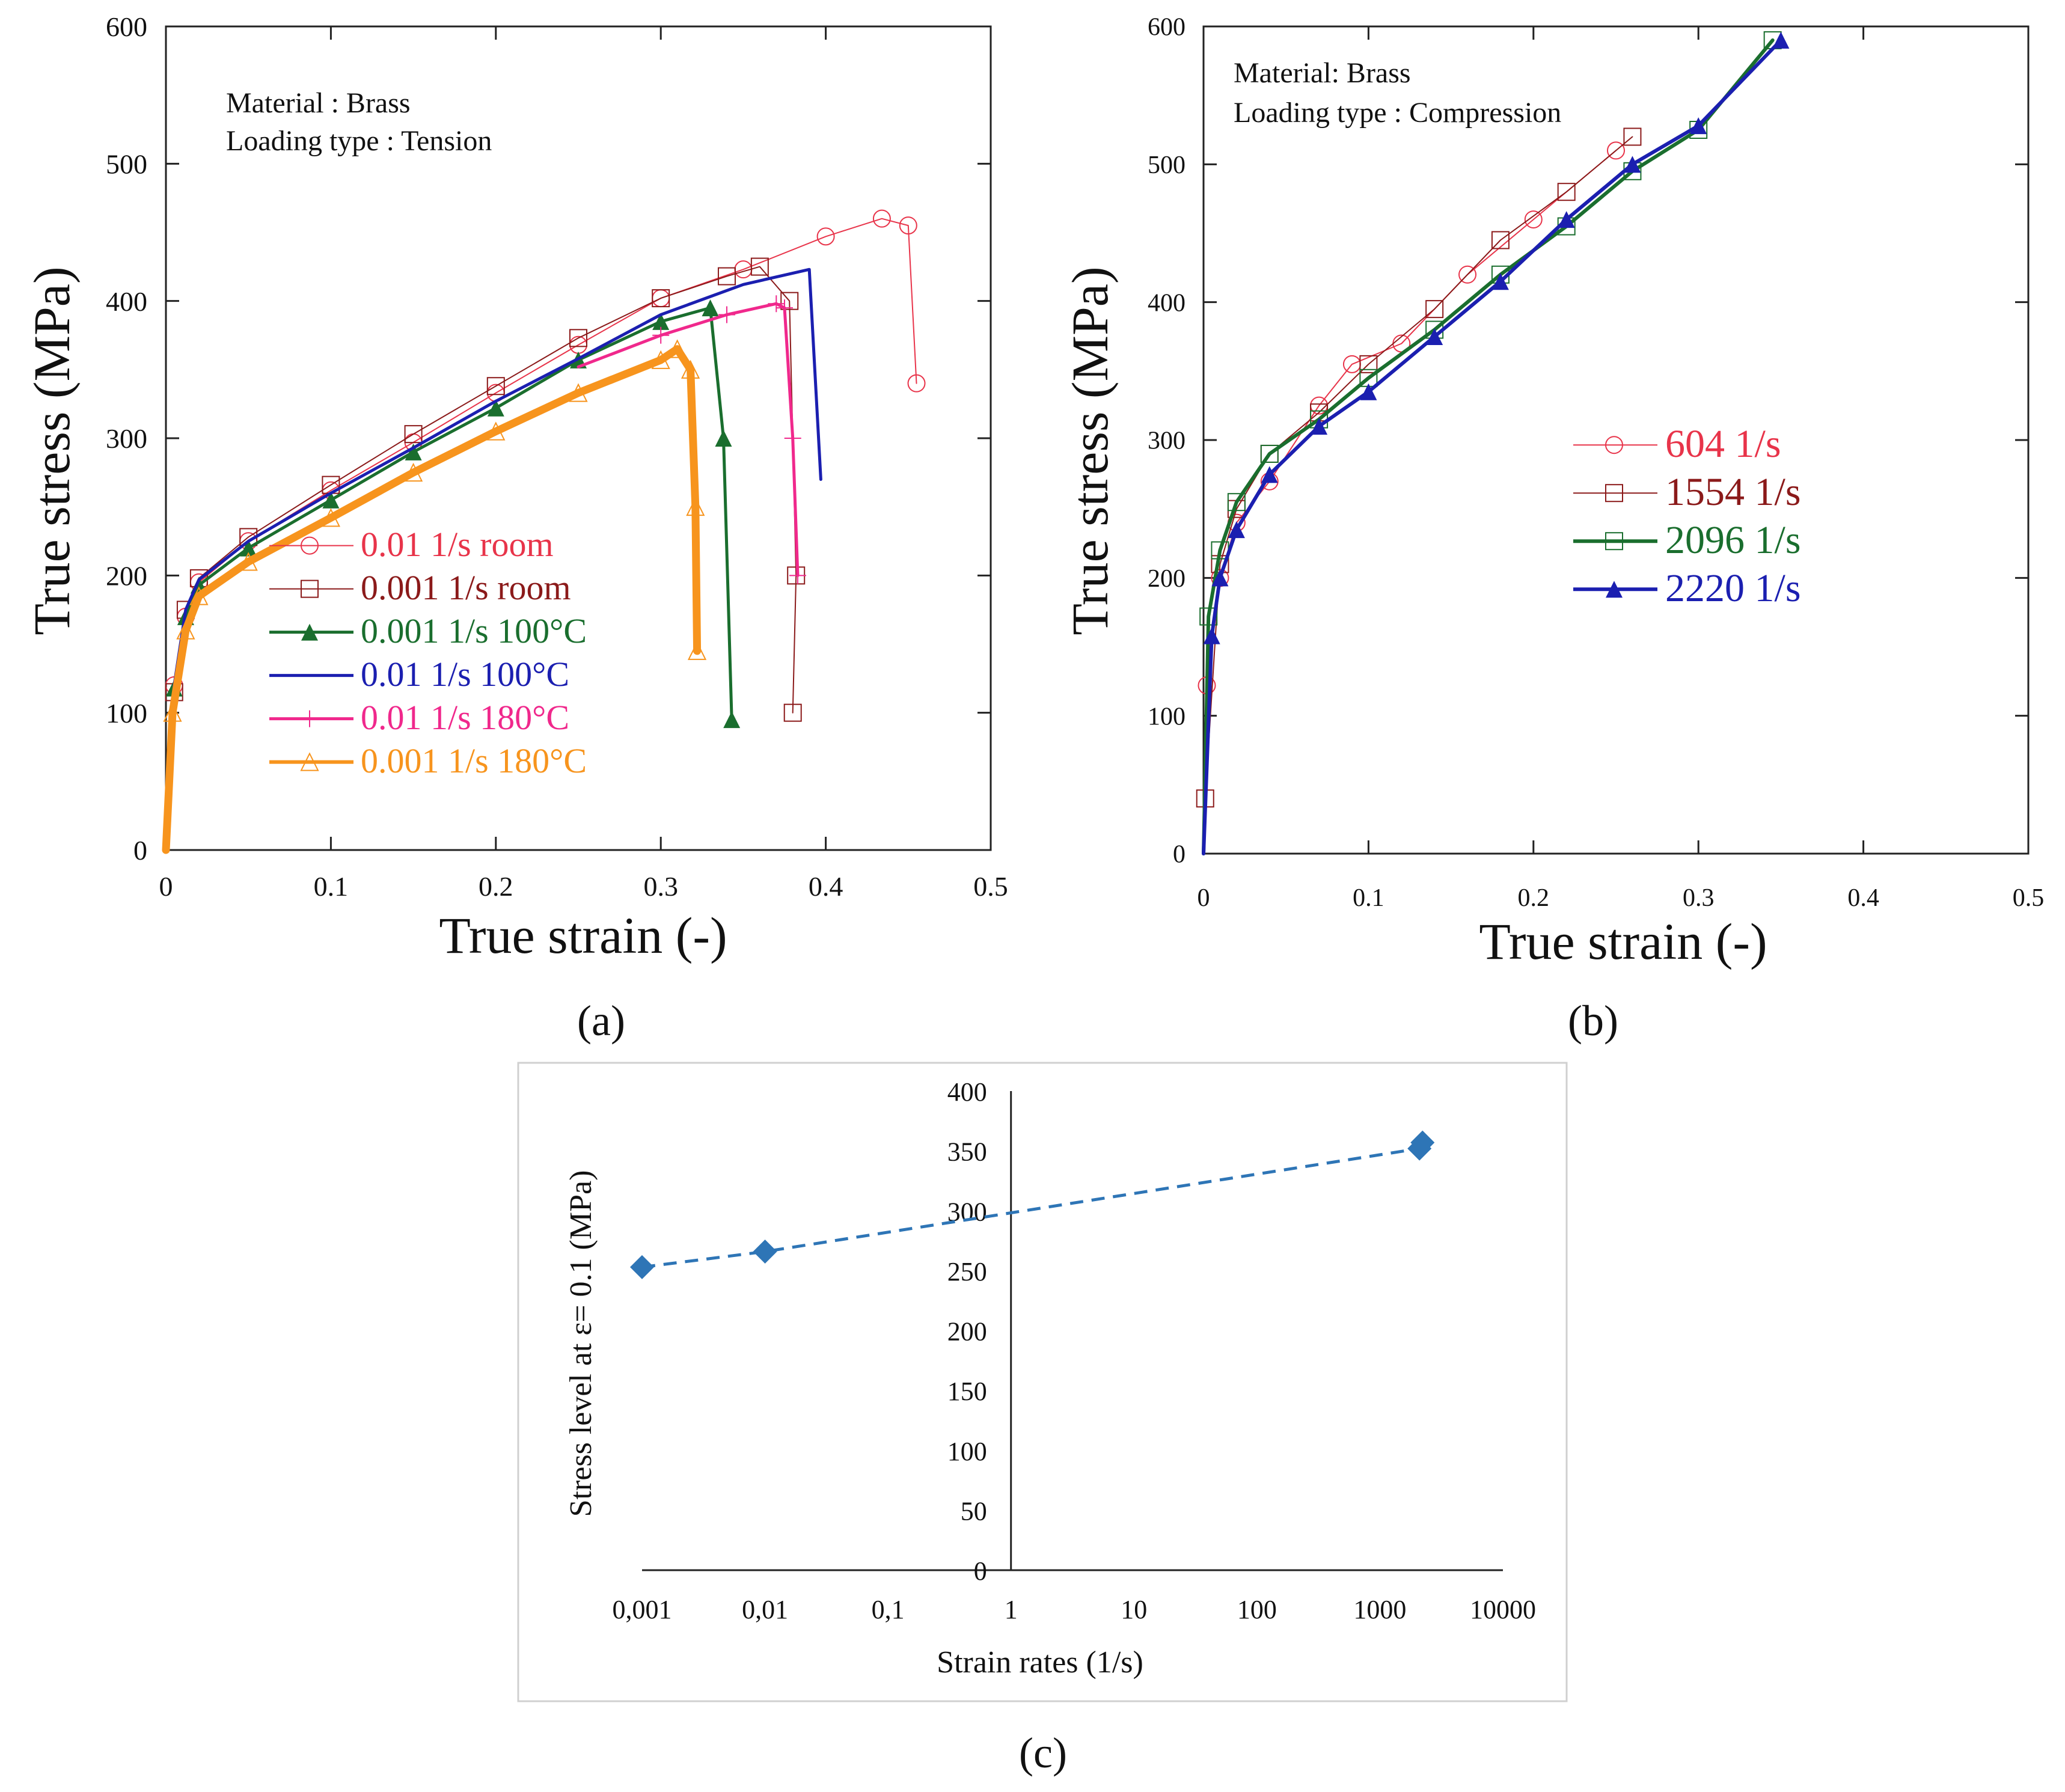  Describe the element at coordinates (1204, 898) in the screenshot. I see `x-tick-label: 0` at that location.